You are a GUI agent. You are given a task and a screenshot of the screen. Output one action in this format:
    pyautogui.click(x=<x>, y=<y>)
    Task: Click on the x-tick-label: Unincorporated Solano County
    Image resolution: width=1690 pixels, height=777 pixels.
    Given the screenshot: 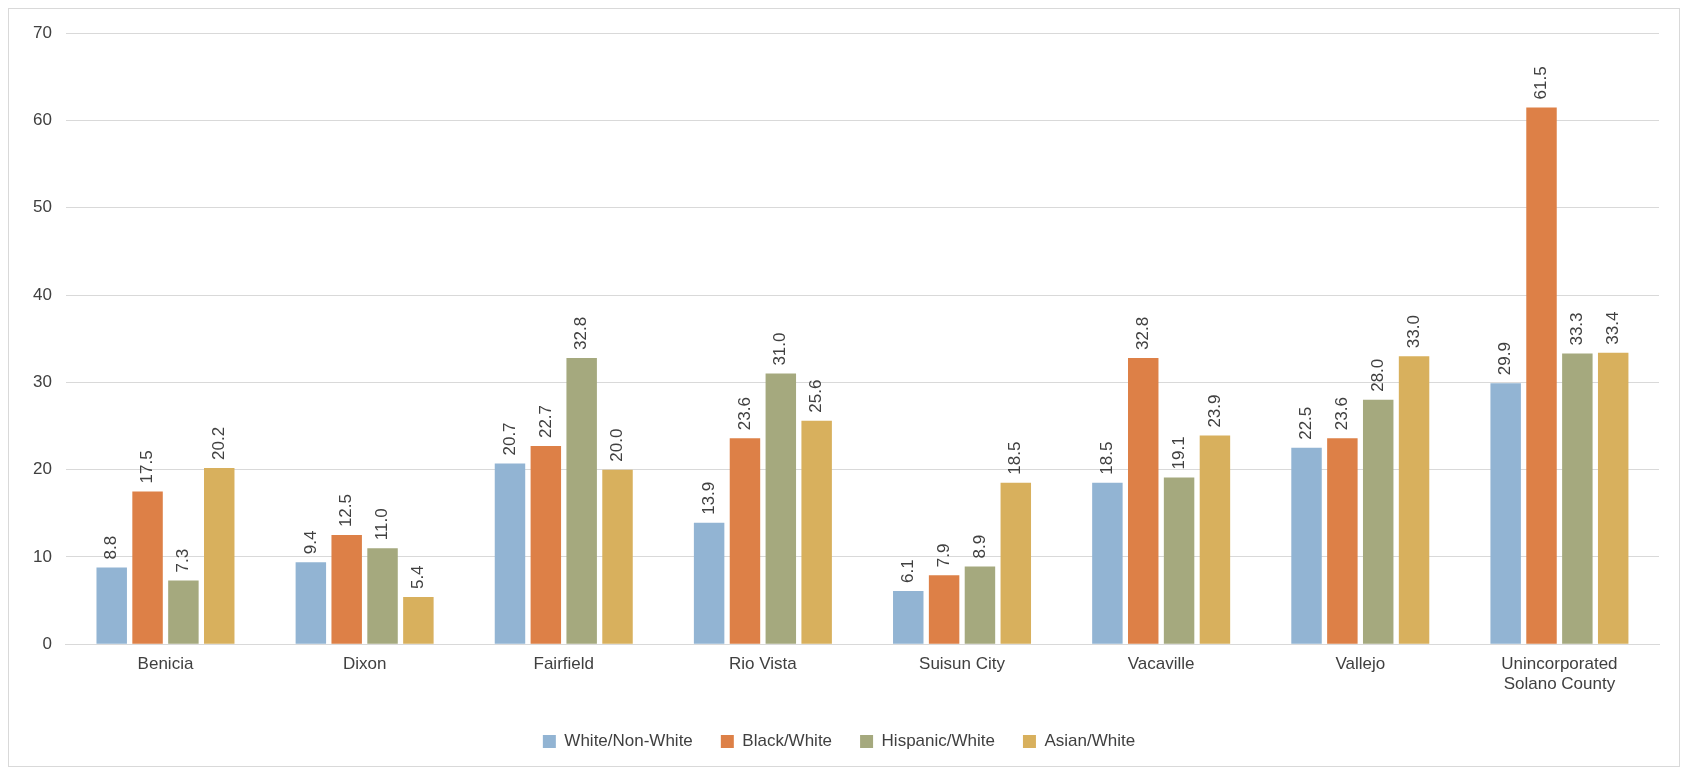 What is the action you would take?
    pyautogui.click(x=1559, y=674)
    